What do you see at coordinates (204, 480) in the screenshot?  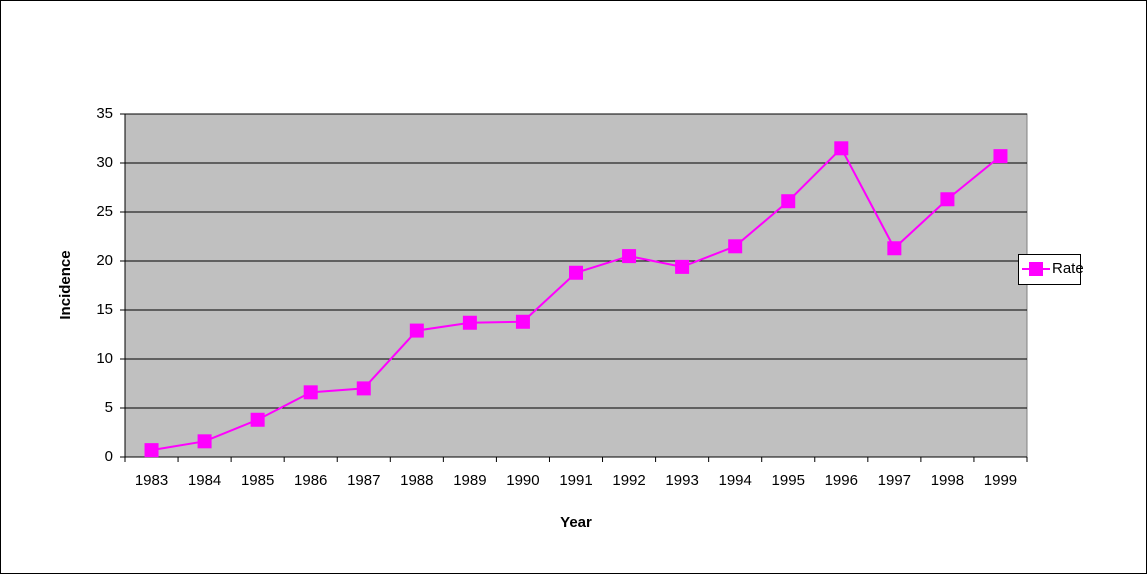 I see `x-tick-label: 1984` at bounding box center [204, 480].